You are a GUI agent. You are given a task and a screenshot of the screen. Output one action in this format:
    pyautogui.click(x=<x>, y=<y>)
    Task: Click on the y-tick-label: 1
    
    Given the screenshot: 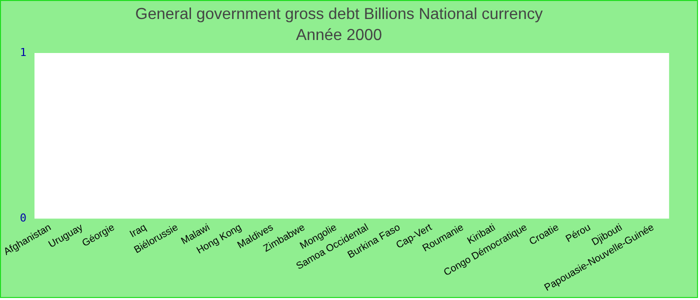 What is the action you would take?
    pyautogui.click(x=23, y=52)
    